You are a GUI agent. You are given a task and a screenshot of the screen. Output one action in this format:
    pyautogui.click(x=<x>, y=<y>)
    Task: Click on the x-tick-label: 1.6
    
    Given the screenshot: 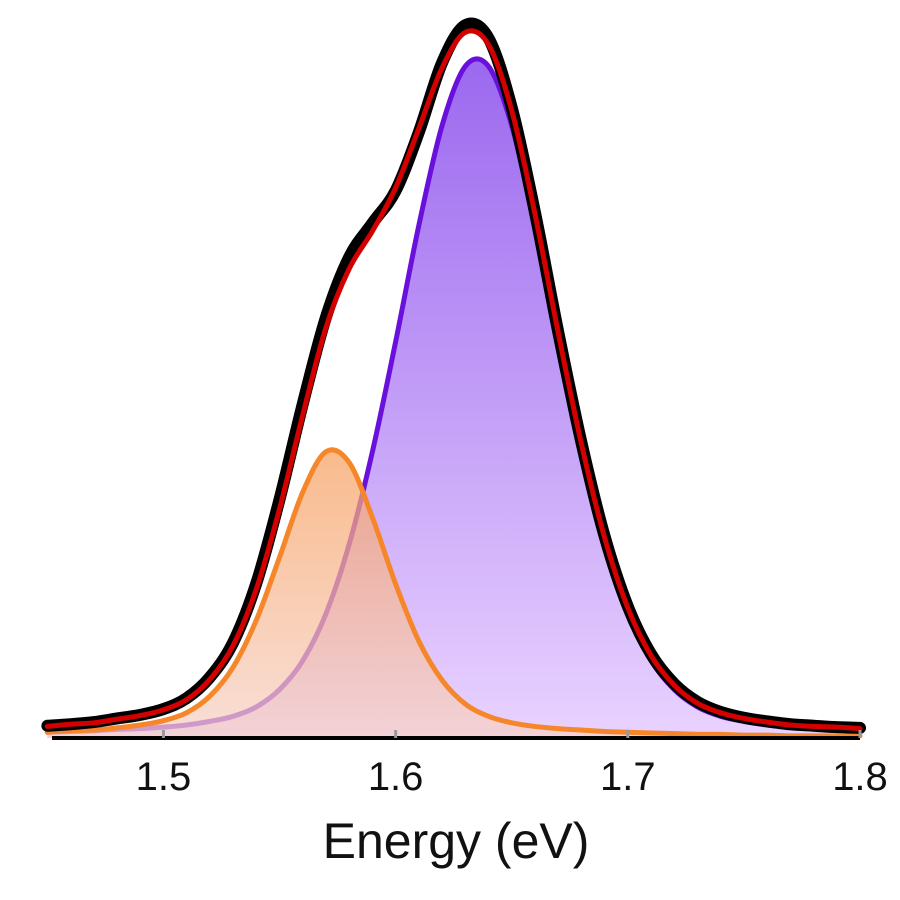 What is the action you would take?
    pyautogui.click(x=396, y=777)
    